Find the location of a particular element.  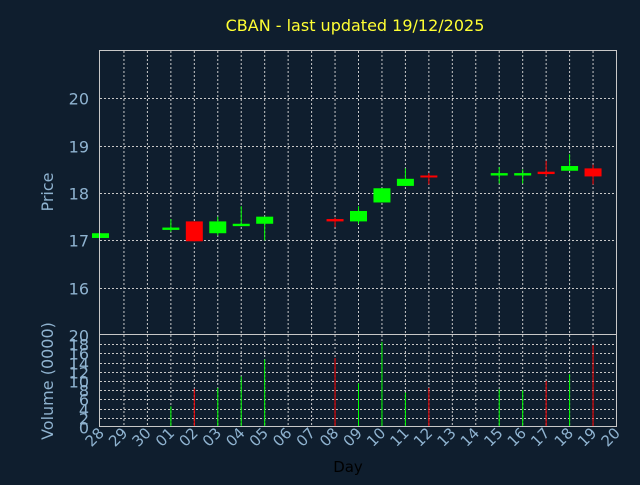

volume-tick-label: 12 is located at coordinates (79, 373).